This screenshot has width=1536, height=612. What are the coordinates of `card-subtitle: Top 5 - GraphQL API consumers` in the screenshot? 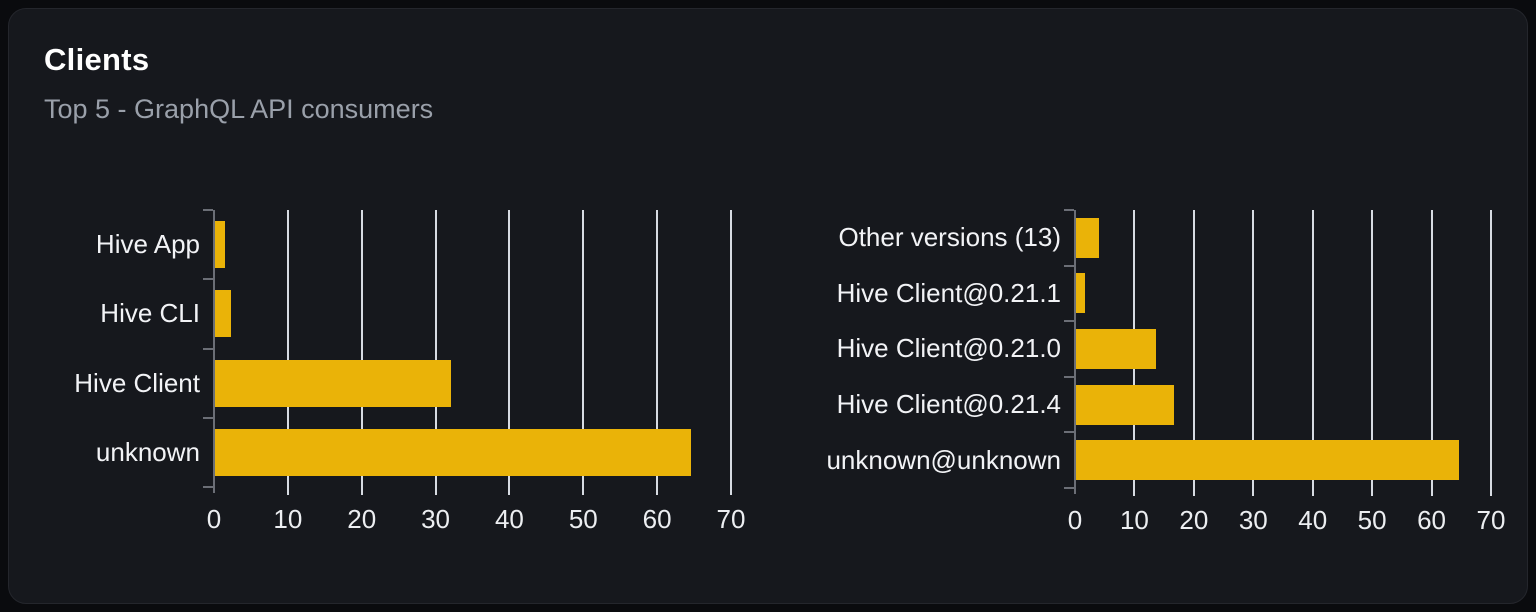 It's located at (239, 109).